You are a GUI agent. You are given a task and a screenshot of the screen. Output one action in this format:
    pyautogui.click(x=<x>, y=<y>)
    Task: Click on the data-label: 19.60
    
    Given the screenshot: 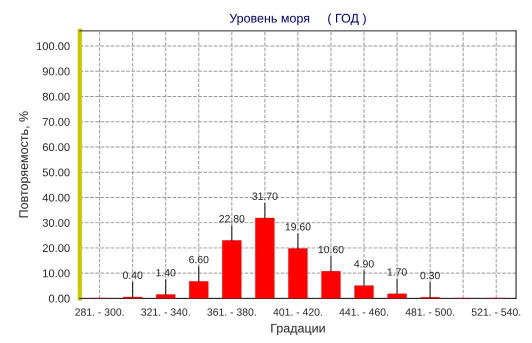 What is the action you would take?
    pyautogui.click(x=298, y=226)
    